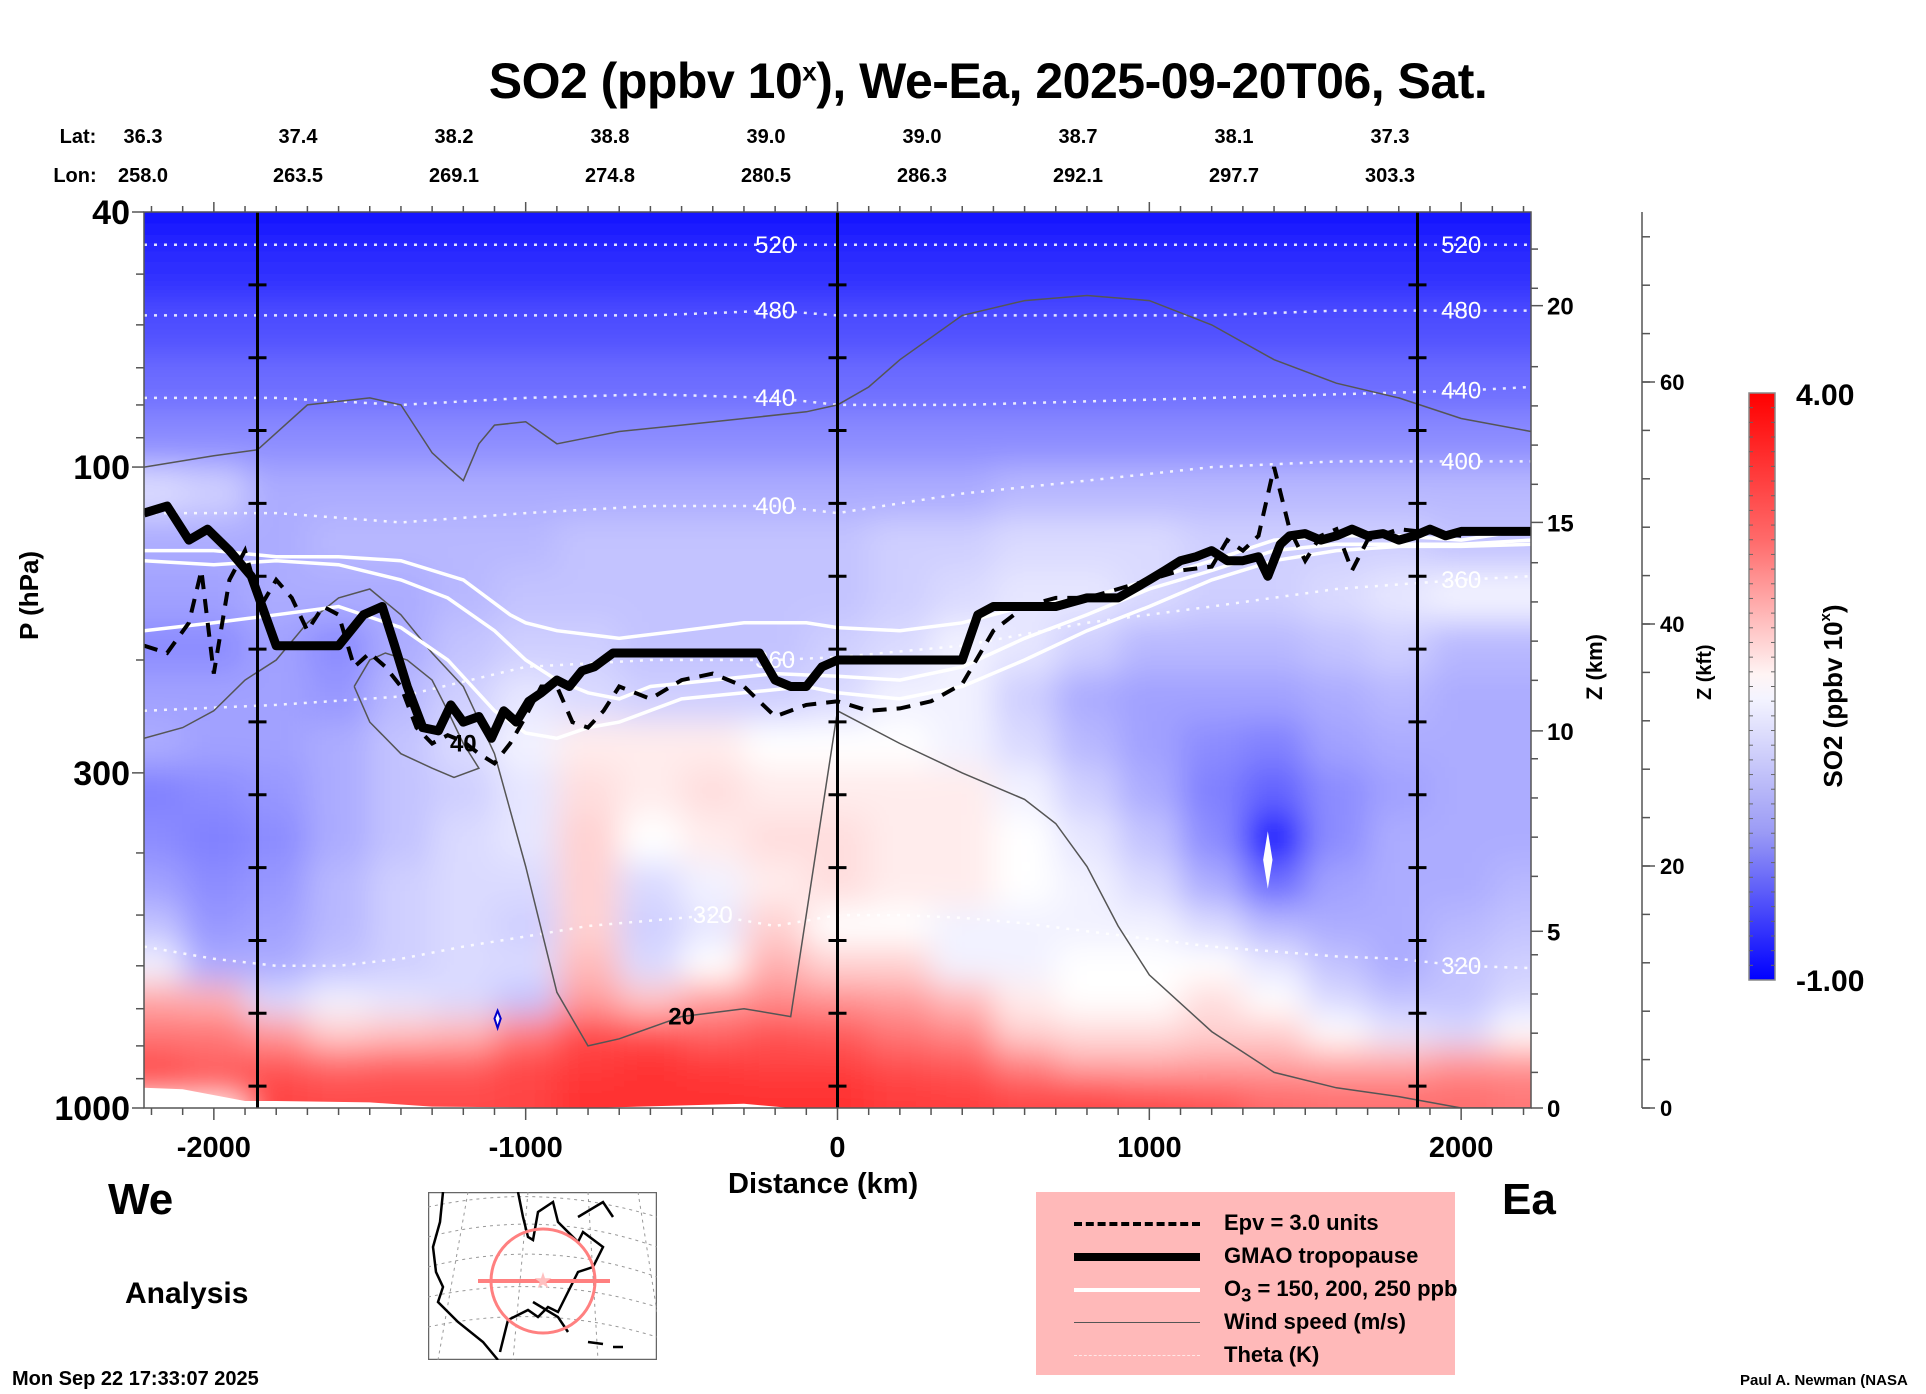 The width and height of the screenshot is (1926, 1394). What do you see at coordinates (922, 137) in the screenshot?
I see `lat-value: 39.0` at bounding box center [922, 137].